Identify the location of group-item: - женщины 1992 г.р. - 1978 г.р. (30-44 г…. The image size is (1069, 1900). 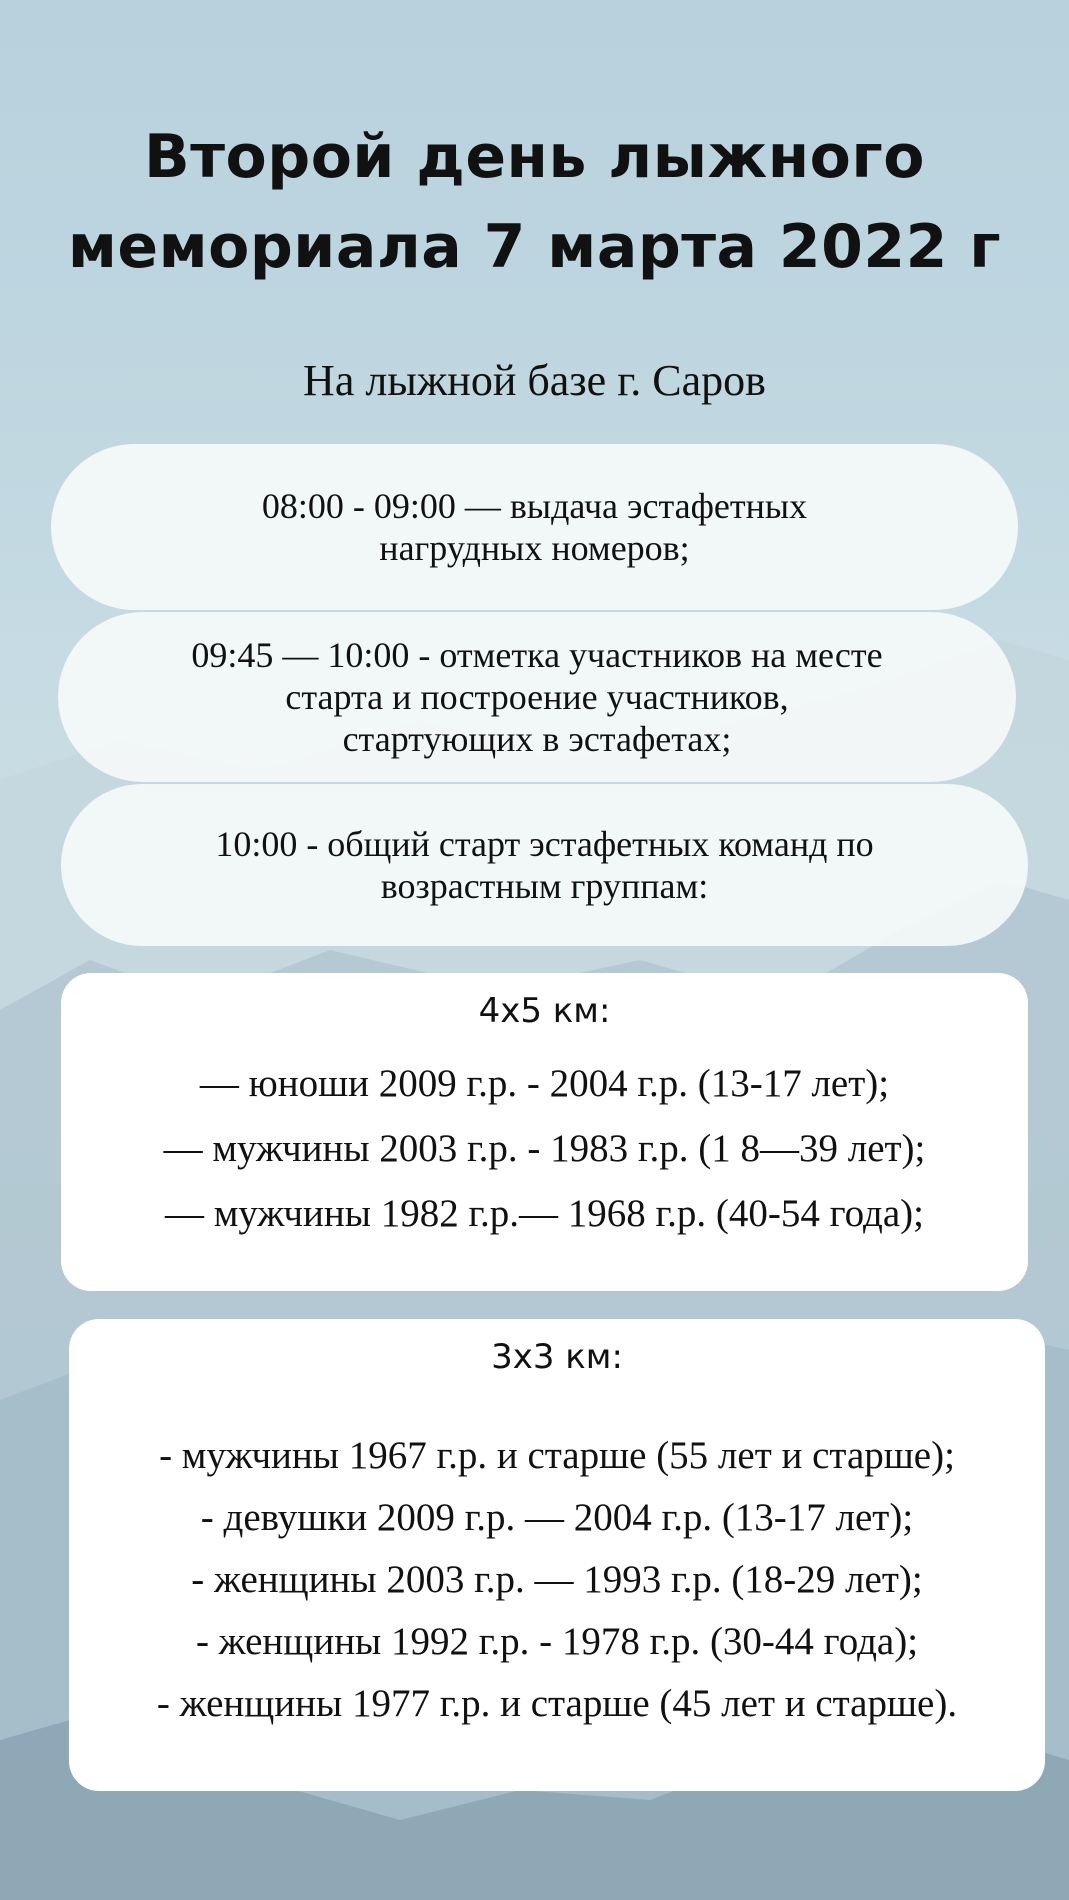
(557, 1641).